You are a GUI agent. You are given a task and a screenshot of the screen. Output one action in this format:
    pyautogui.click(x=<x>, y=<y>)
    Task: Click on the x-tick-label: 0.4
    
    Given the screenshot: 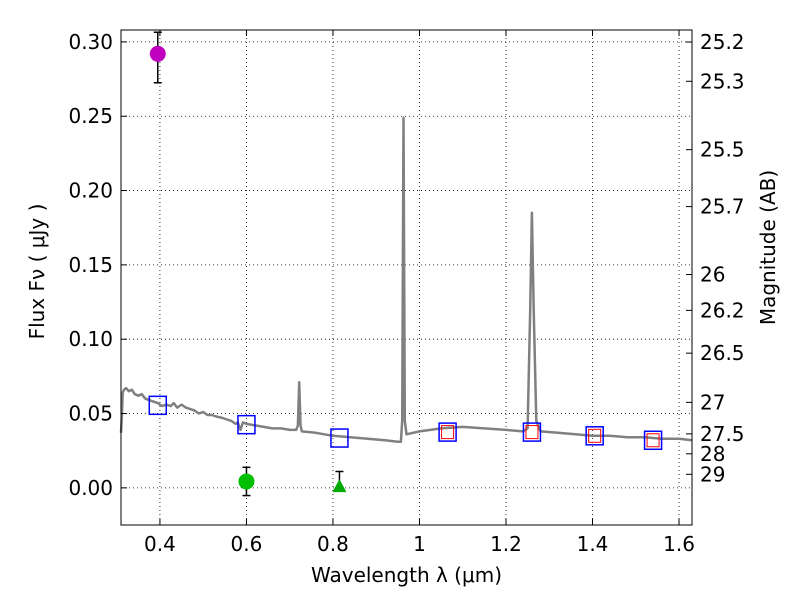 What is the action you would take?
    pyautogui.click(x=160, y=544)
    